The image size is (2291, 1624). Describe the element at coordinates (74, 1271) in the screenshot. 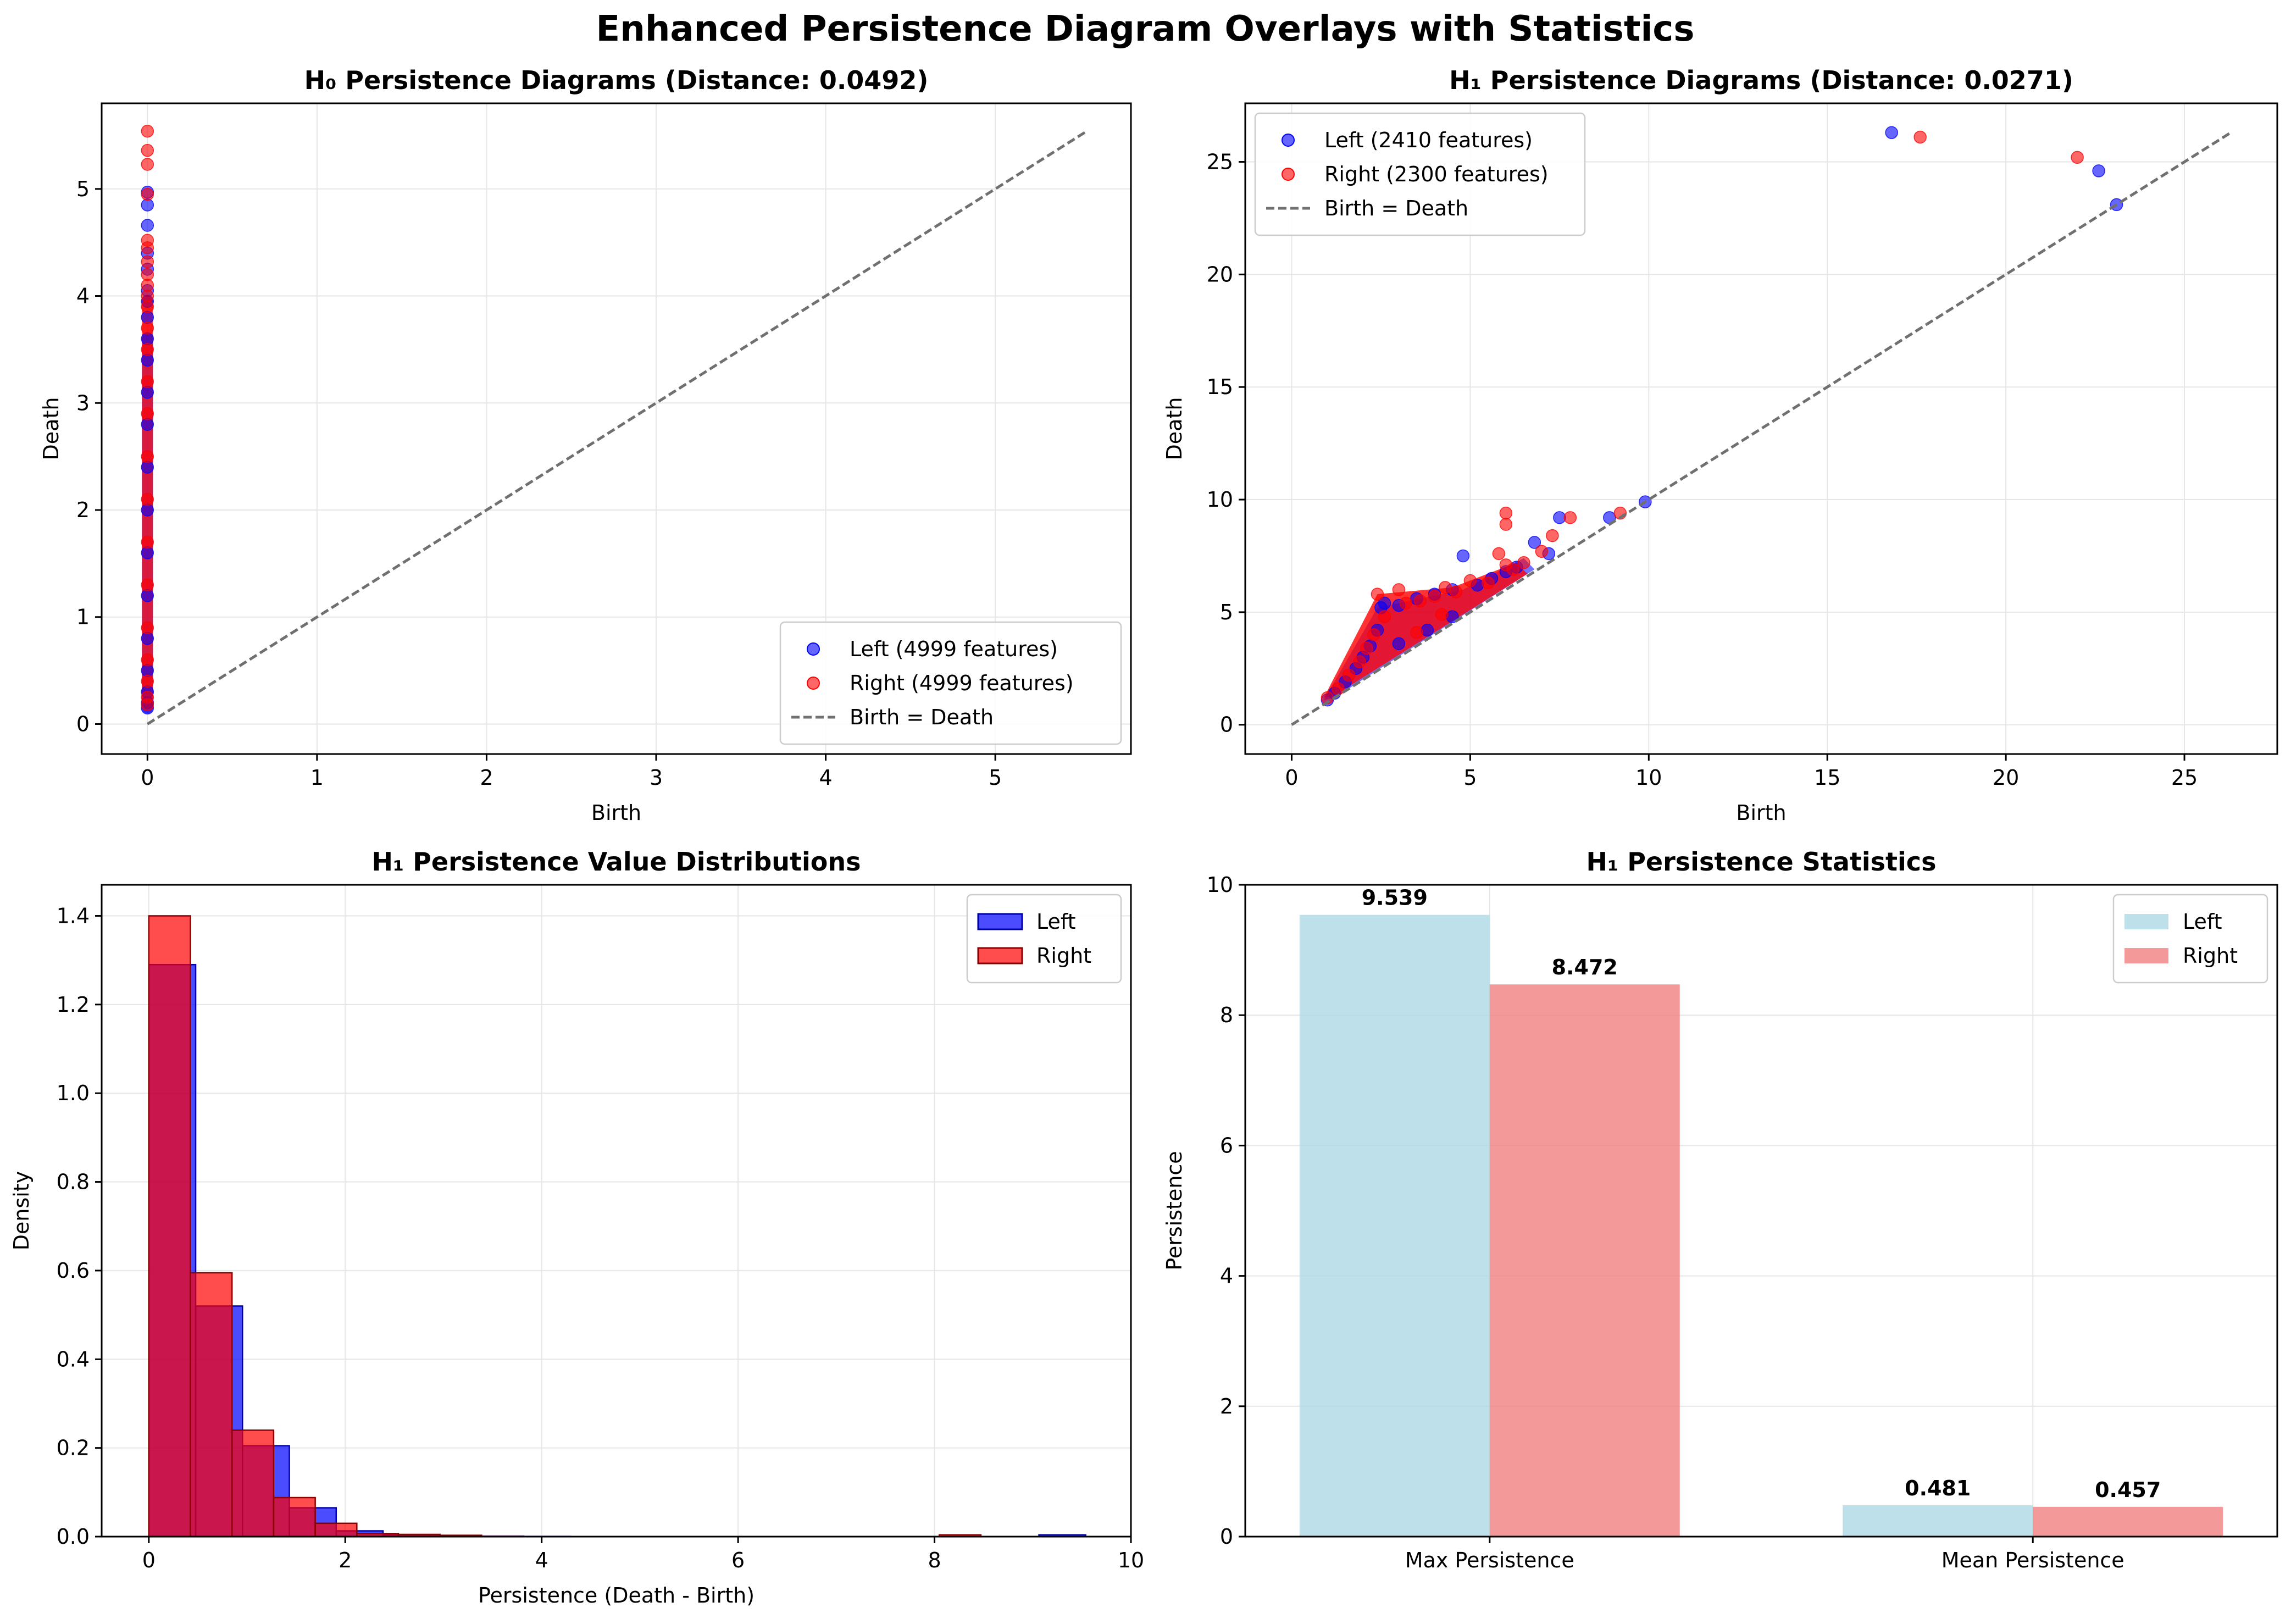

I see `y-tick-label: 0.6` at that location.